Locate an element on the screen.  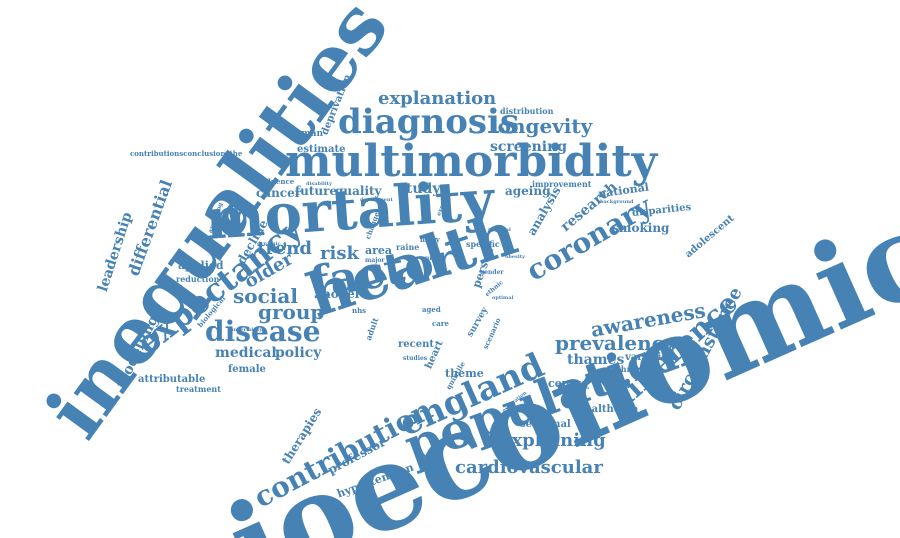
word-cloud-word: group is located at coordinates (291, 312).